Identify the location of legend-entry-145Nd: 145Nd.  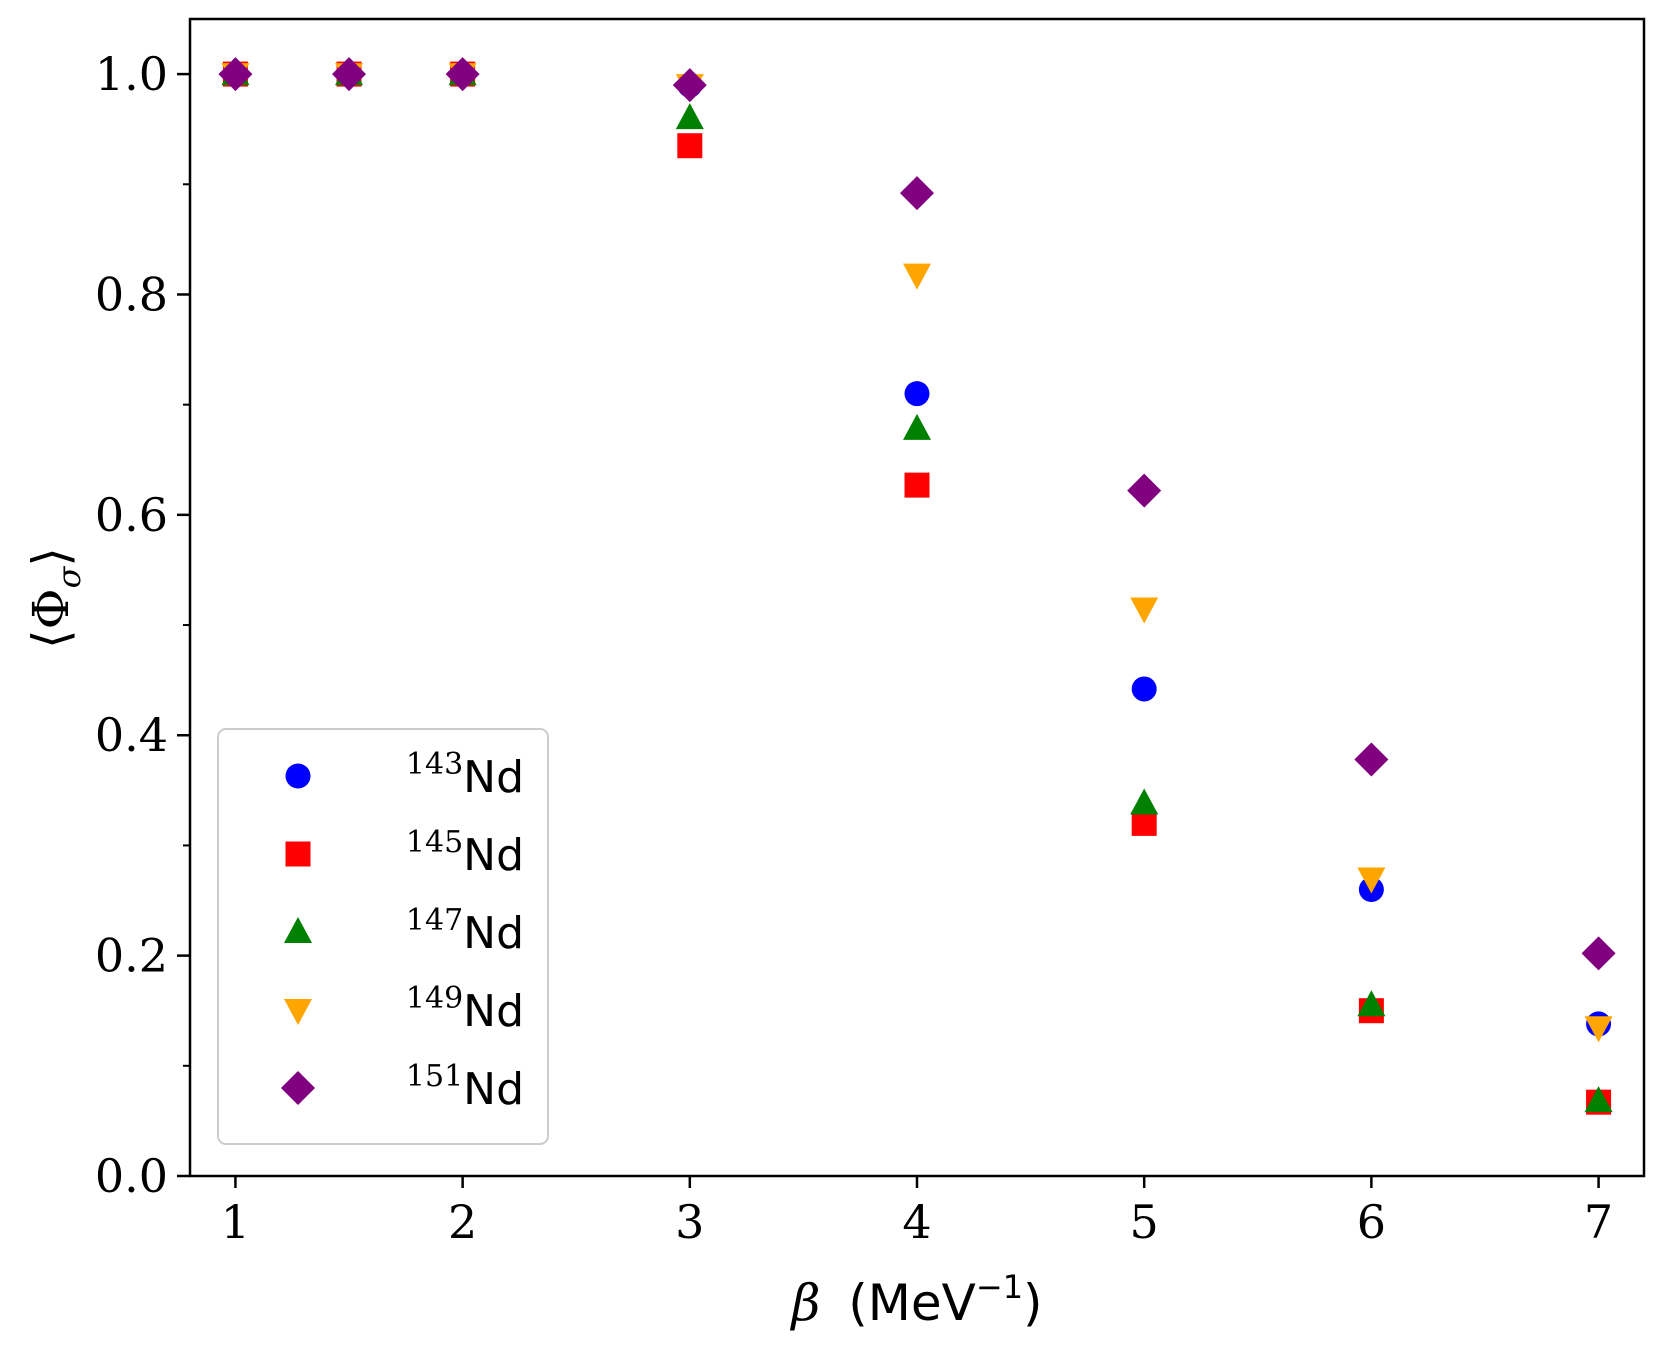
(404, 853).